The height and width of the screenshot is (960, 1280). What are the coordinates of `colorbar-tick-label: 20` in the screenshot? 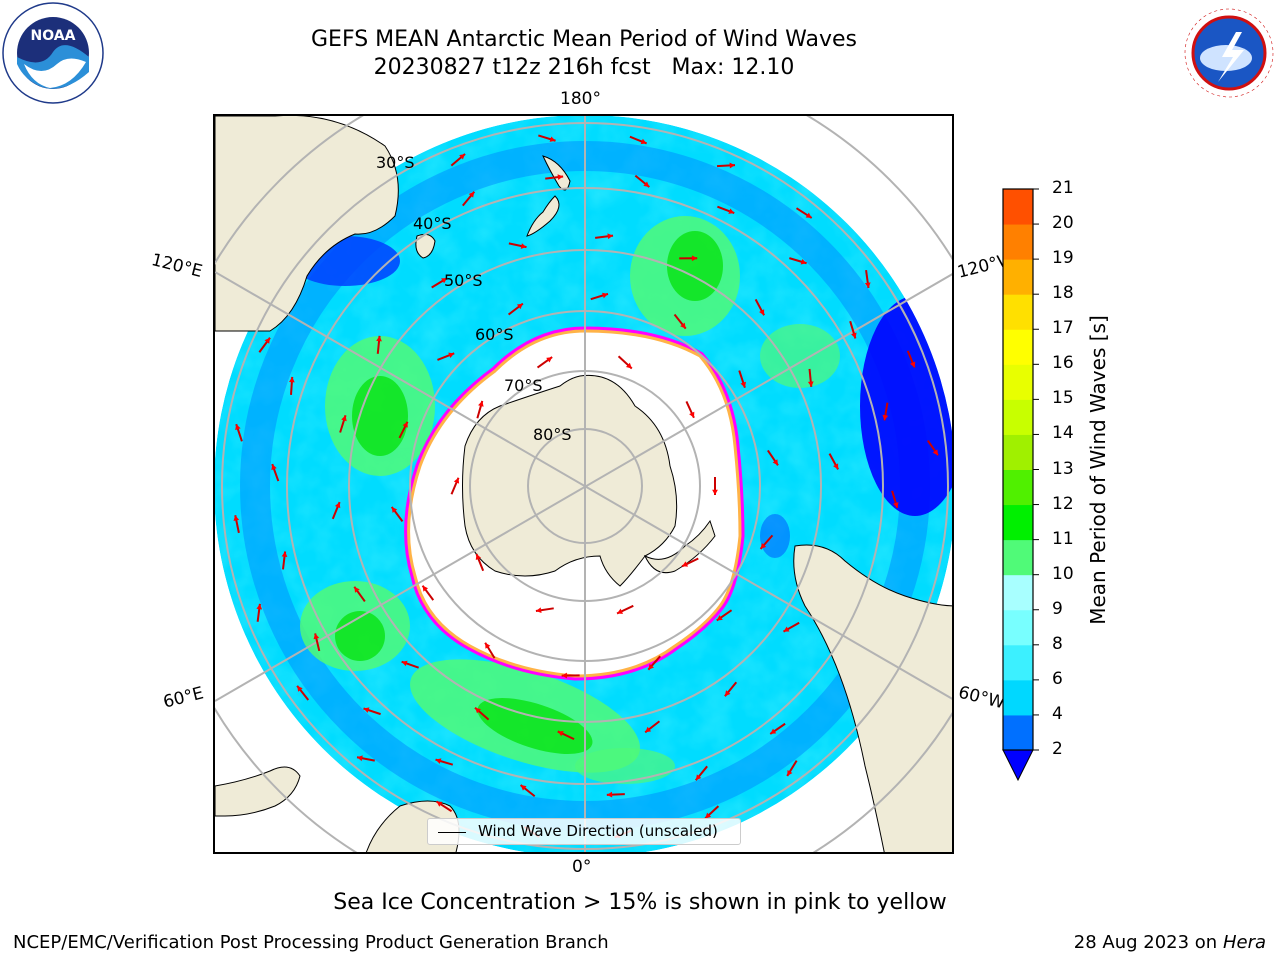 It's located at (1063, 223).